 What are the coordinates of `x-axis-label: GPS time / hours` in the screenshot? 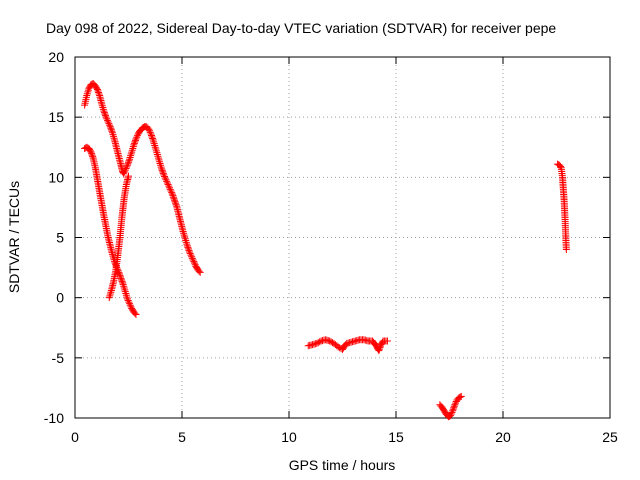 It's located at (342, 465).